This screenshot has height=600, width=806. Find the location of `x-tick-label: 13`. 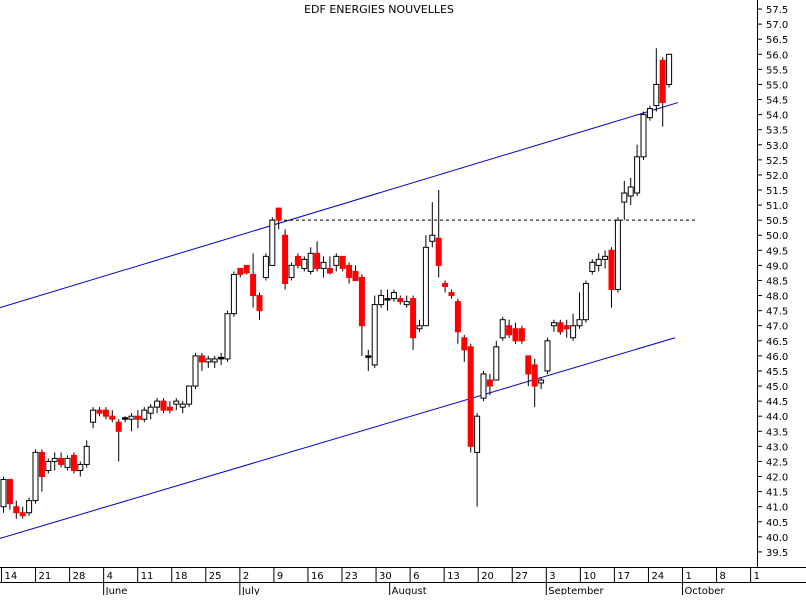

x-tick-label: 13 is located at coordinates (453, 576).